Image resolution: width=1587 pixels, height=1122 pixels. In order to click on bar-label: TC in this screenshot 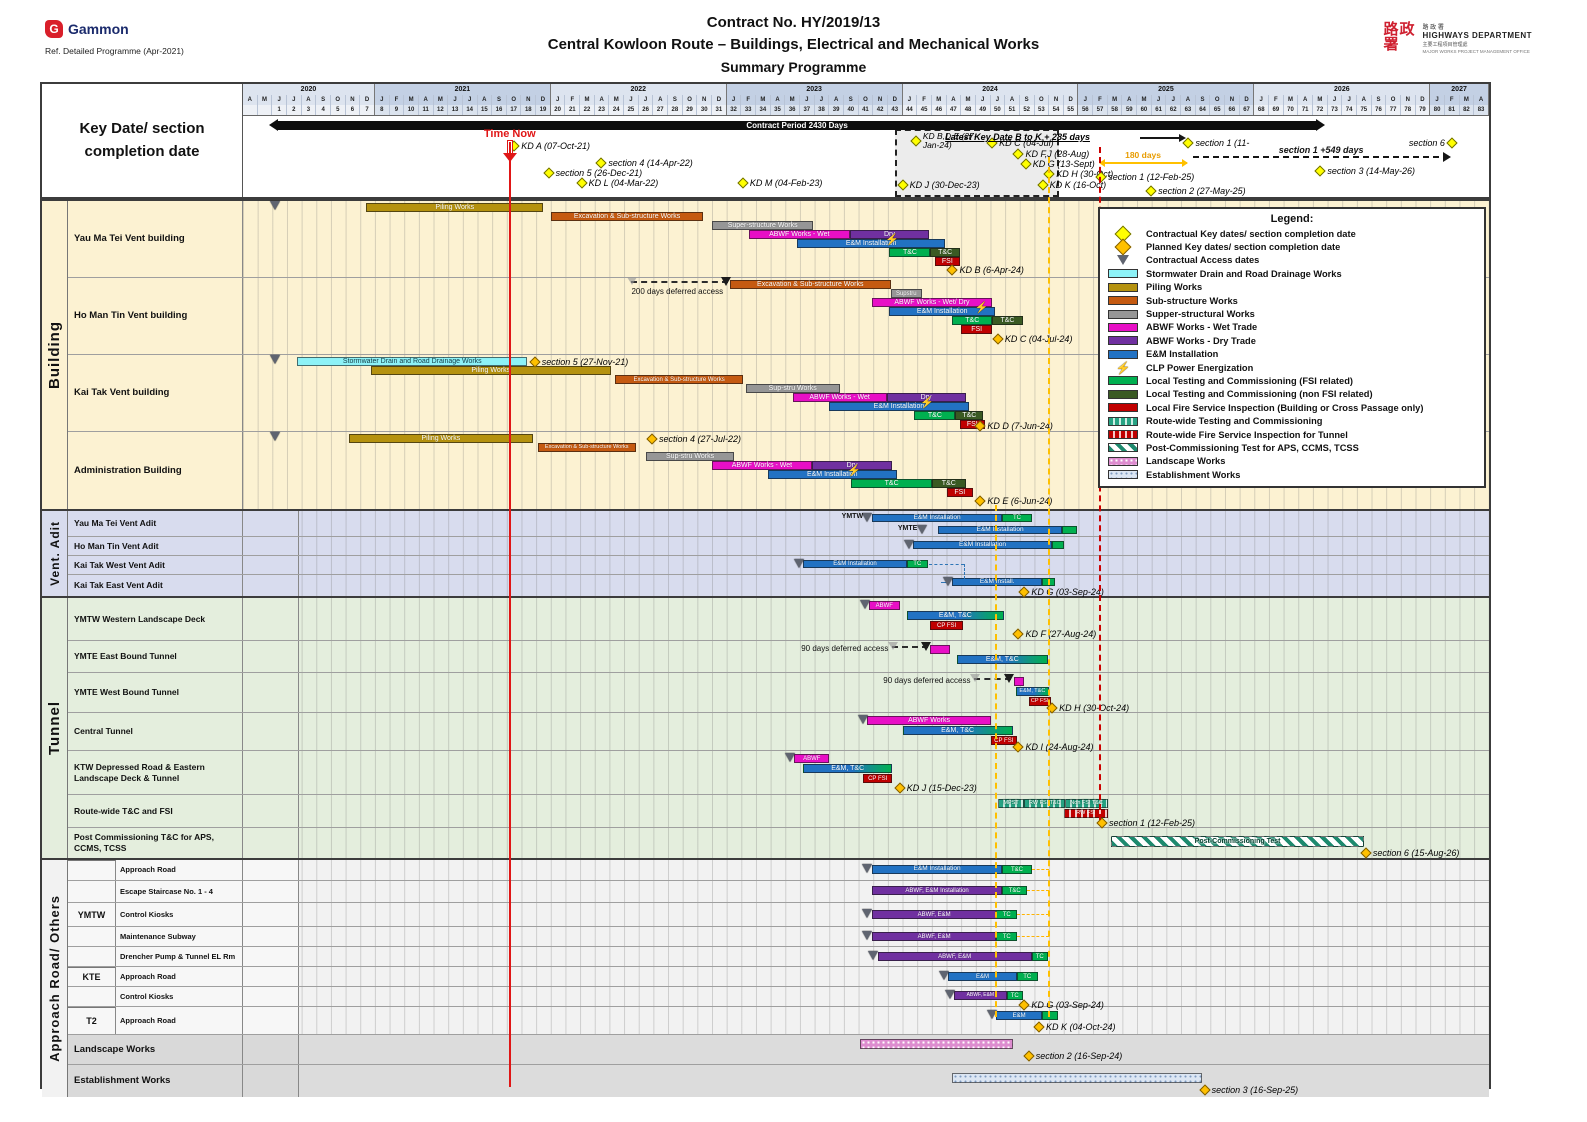, I will do `click(1027, 976)`.